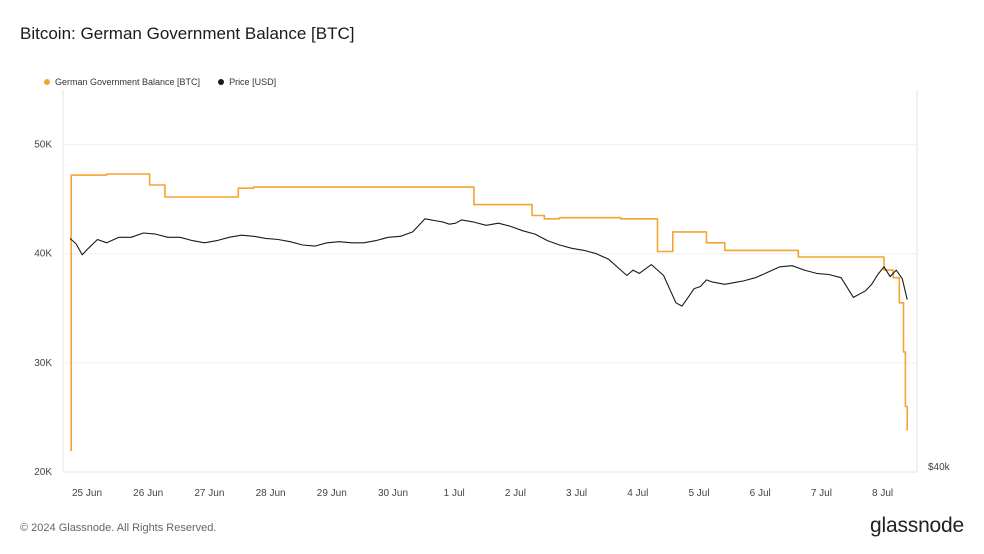 The image size is (984, 554). Describe the element at coordinates (118, 528) in the screenshot. I see `copyright: © 2024 Glassnode. All Rights Reserved.` at that location.